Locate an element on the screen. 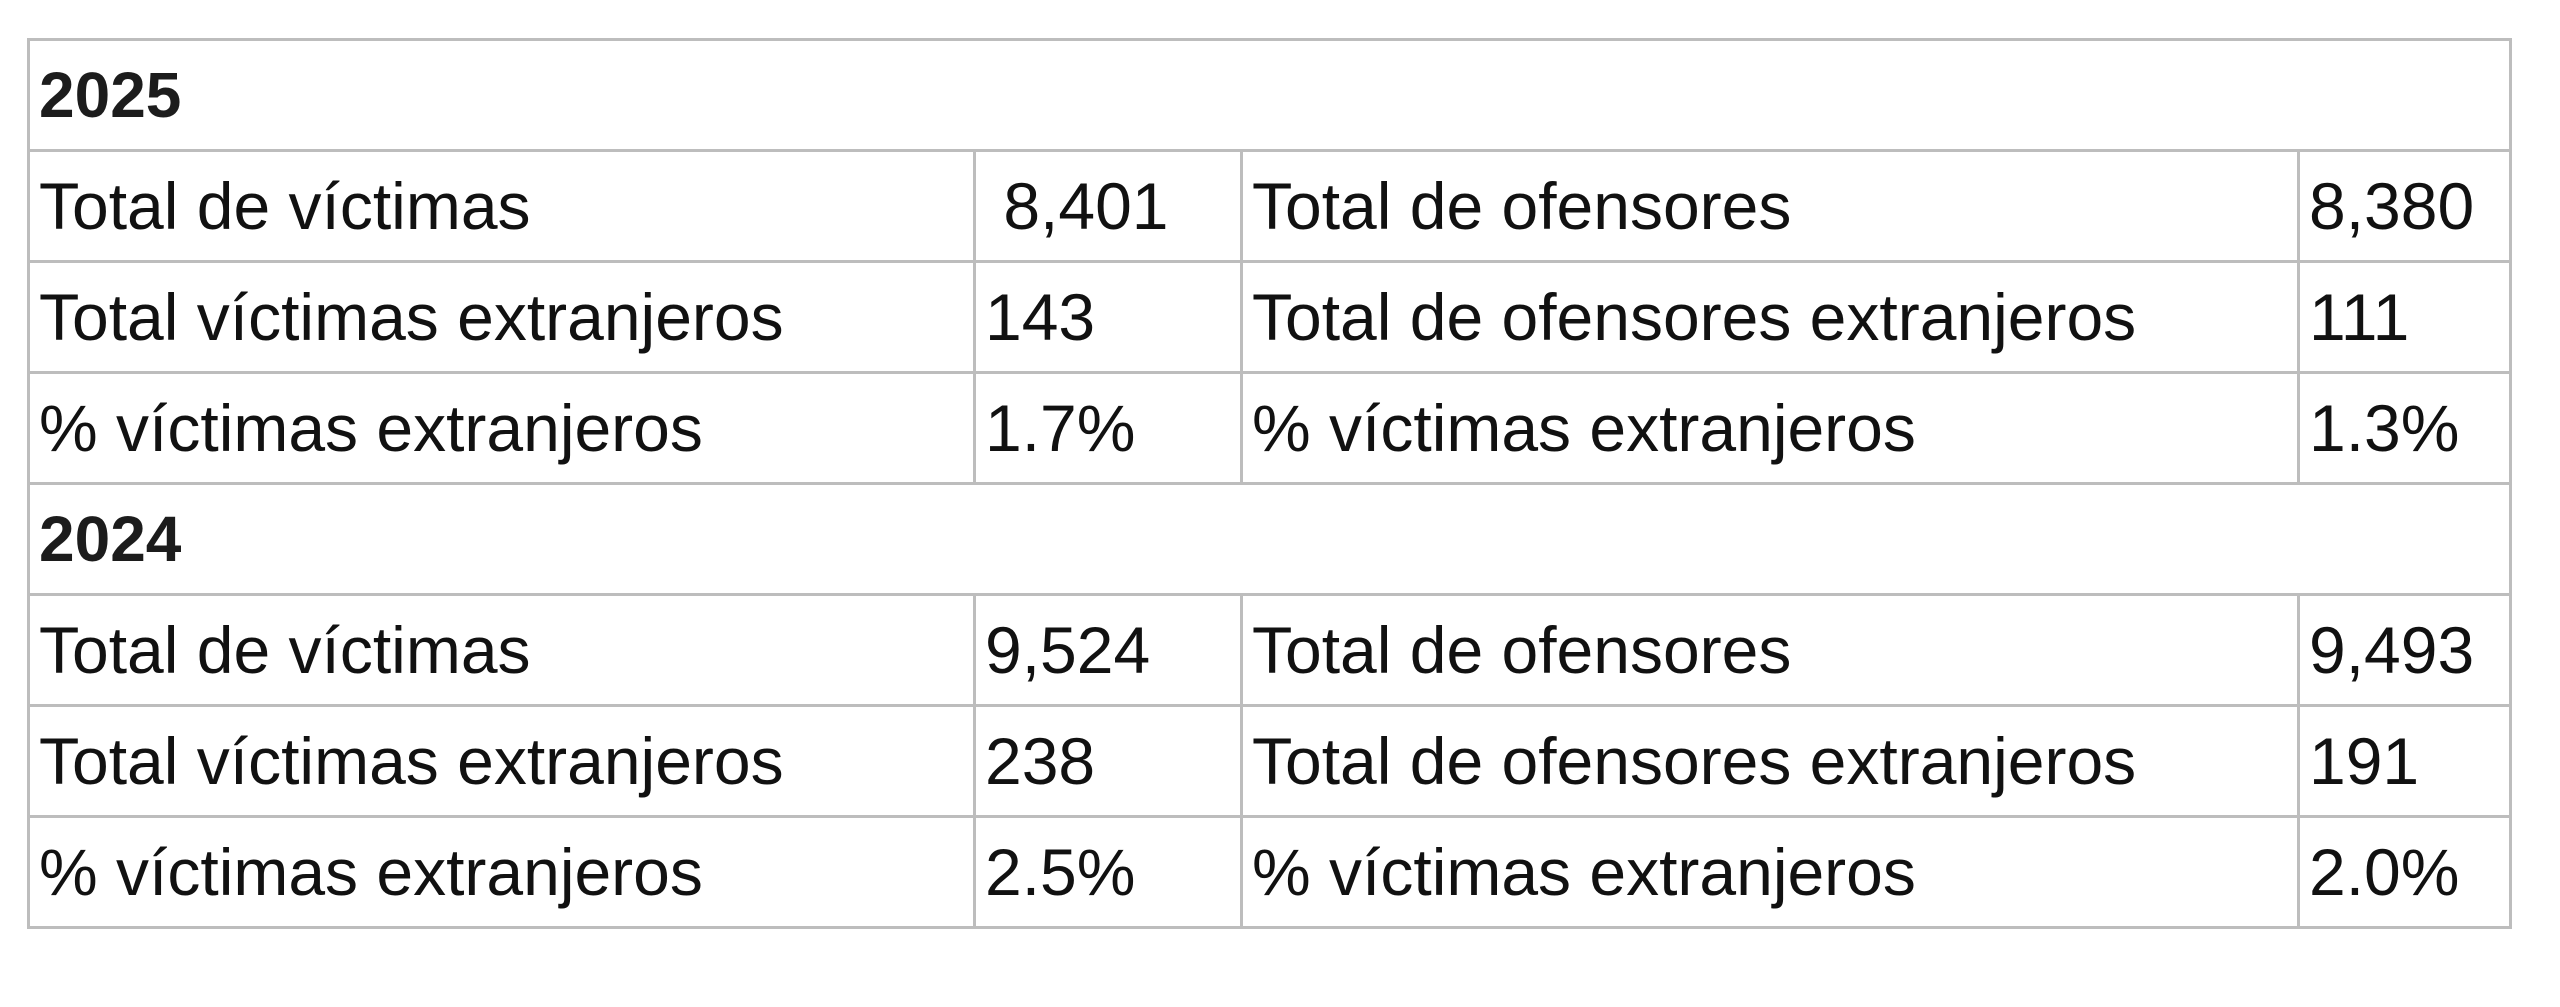  offenders-value: 1.3% is located at coordinates (2404, 428).